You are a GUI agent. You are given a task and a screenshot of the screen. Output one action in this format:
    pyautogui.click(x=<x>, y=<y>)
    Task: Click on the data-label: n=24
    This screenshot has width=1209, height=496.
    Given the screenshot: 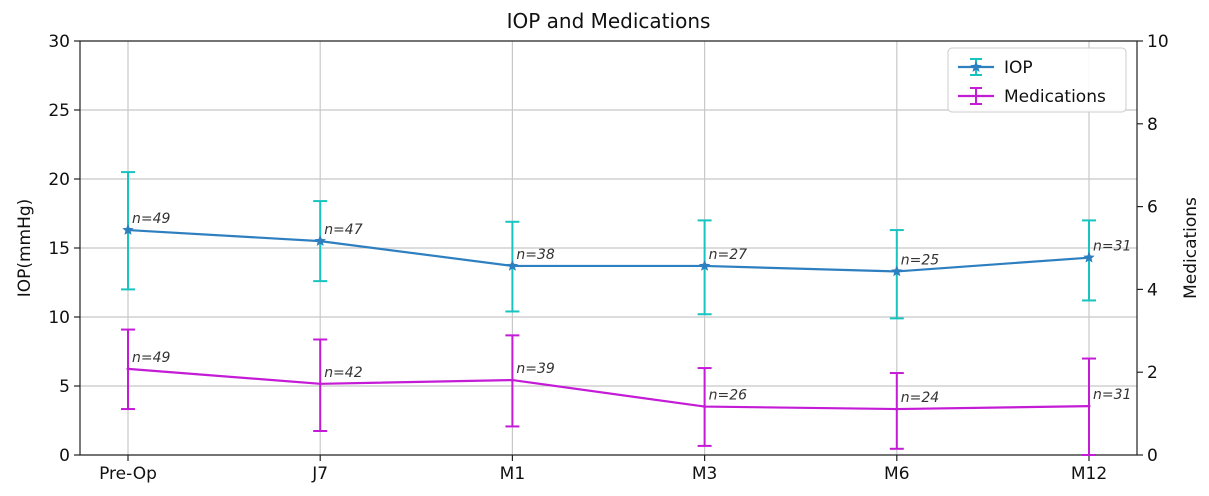 What is the action you would take?
    pyautogui.click(x=920, y=398)
    